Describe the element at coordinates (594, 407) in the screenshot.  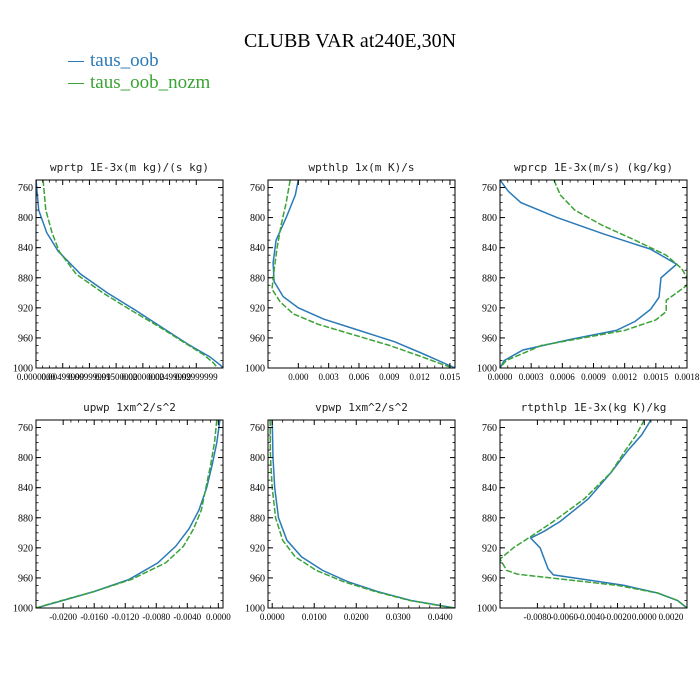
I see `panel-title: rtpthlp 1E-3x(kg K)/kg` at that location.